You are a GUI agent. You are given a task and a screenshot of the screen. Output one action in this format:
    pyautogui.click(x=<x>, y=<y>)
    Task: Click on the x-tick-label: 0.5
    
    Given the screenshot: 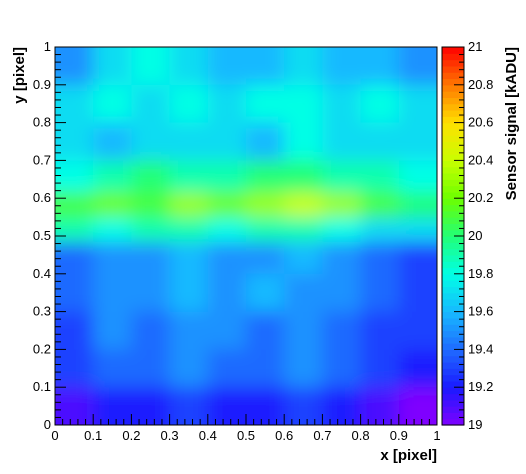 What is the action you would take?
    pyautogui.click(x=246, y=435)
    